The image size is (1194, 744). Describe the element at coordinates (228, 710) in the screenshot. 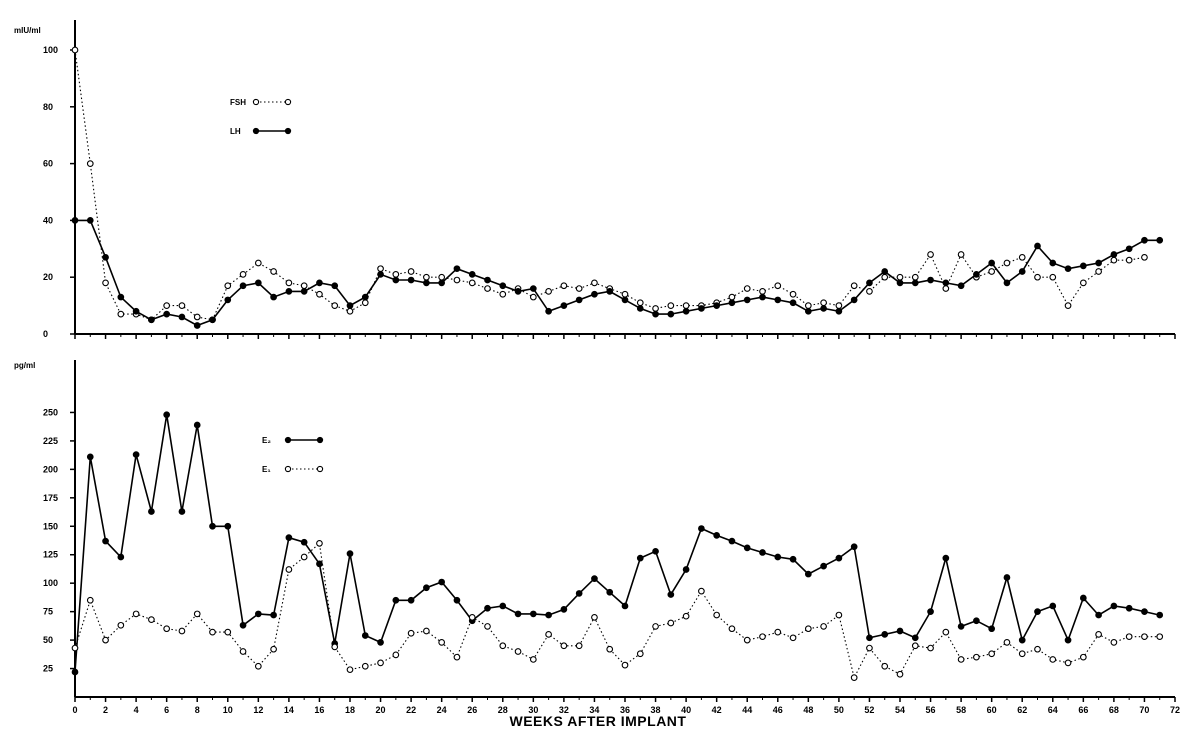

I see `bottom-x-tick-label: 10` at that location.